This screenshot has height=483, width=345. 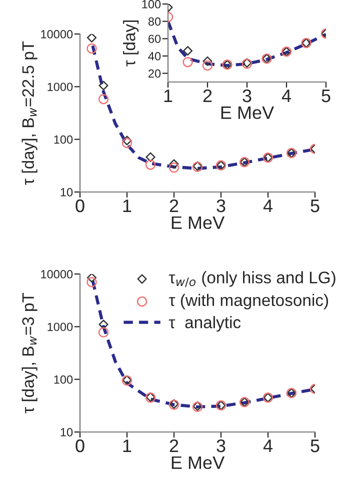 I want to click on legend-label: τ (with magnetosonic), so click(x=248, y=302).